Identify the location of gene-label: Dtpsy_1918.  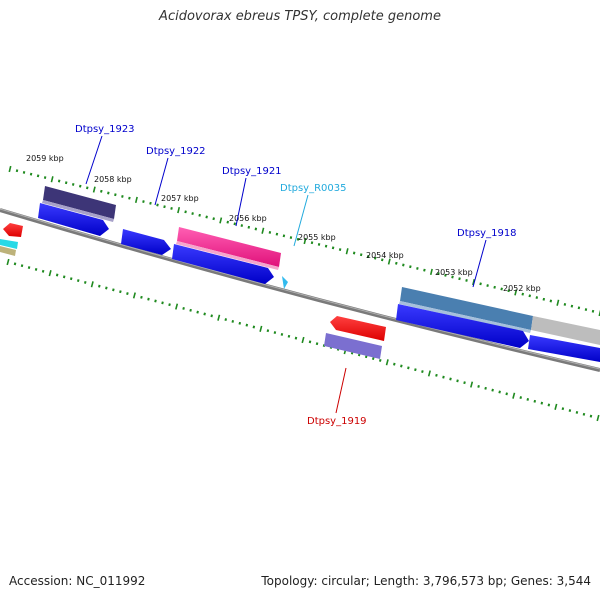
(487, 233).